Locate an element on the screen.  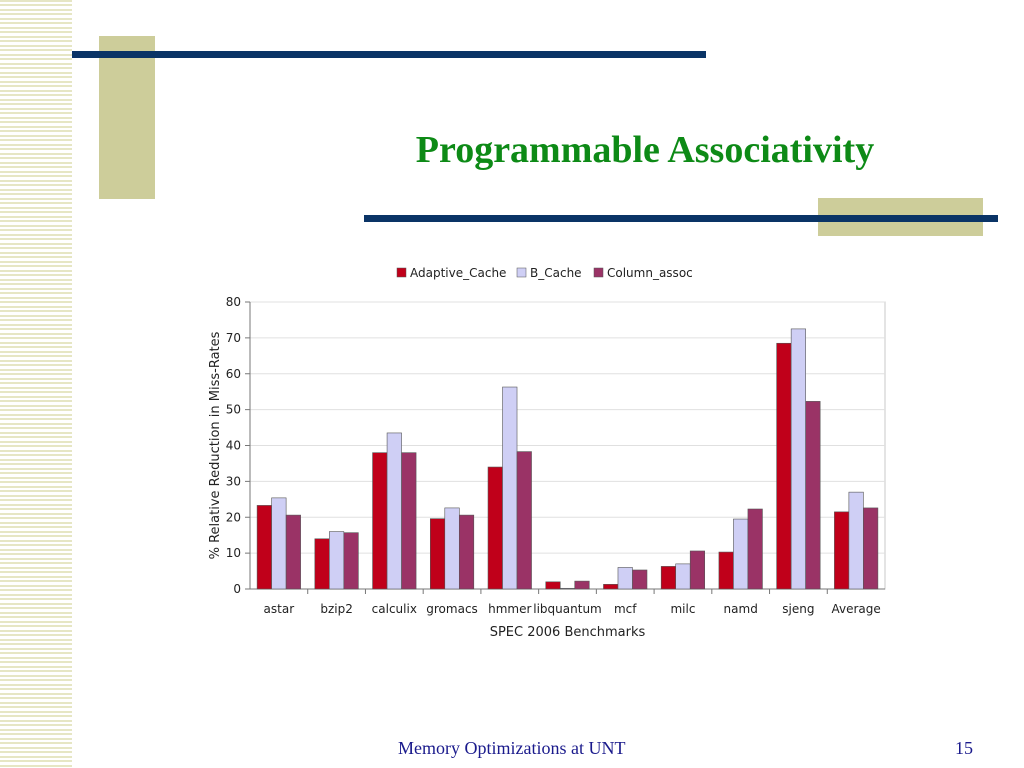
y-tick-label: 0 is located at coordinates (237, 589).